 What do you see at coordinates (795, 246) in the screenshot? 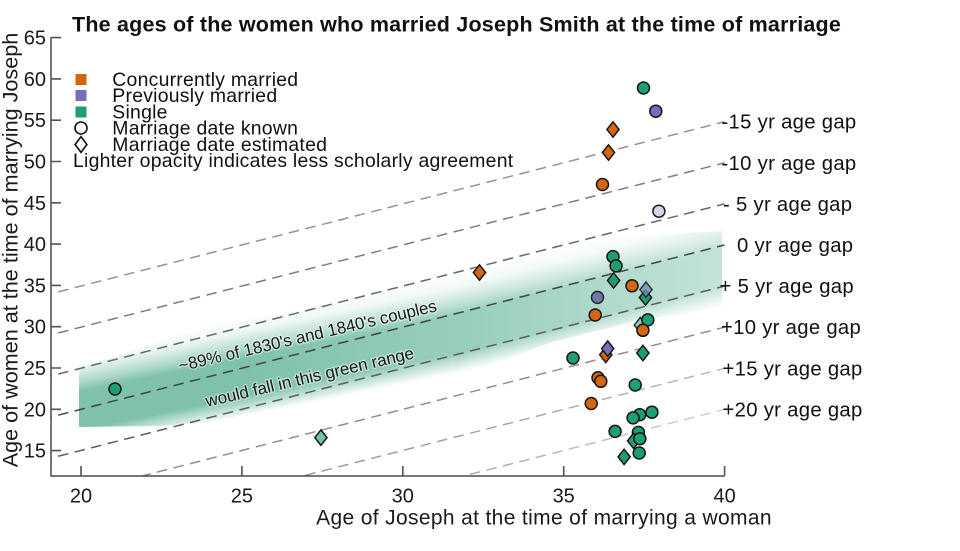
I see `svg-text: 0 yr age gap` at bounding box center [795, 246].